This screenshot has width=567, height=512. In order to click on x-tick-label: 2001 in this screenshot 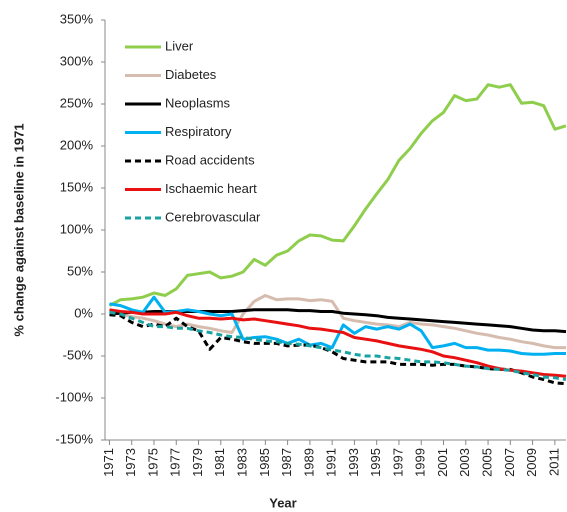, I will do `click(442, 462)`.